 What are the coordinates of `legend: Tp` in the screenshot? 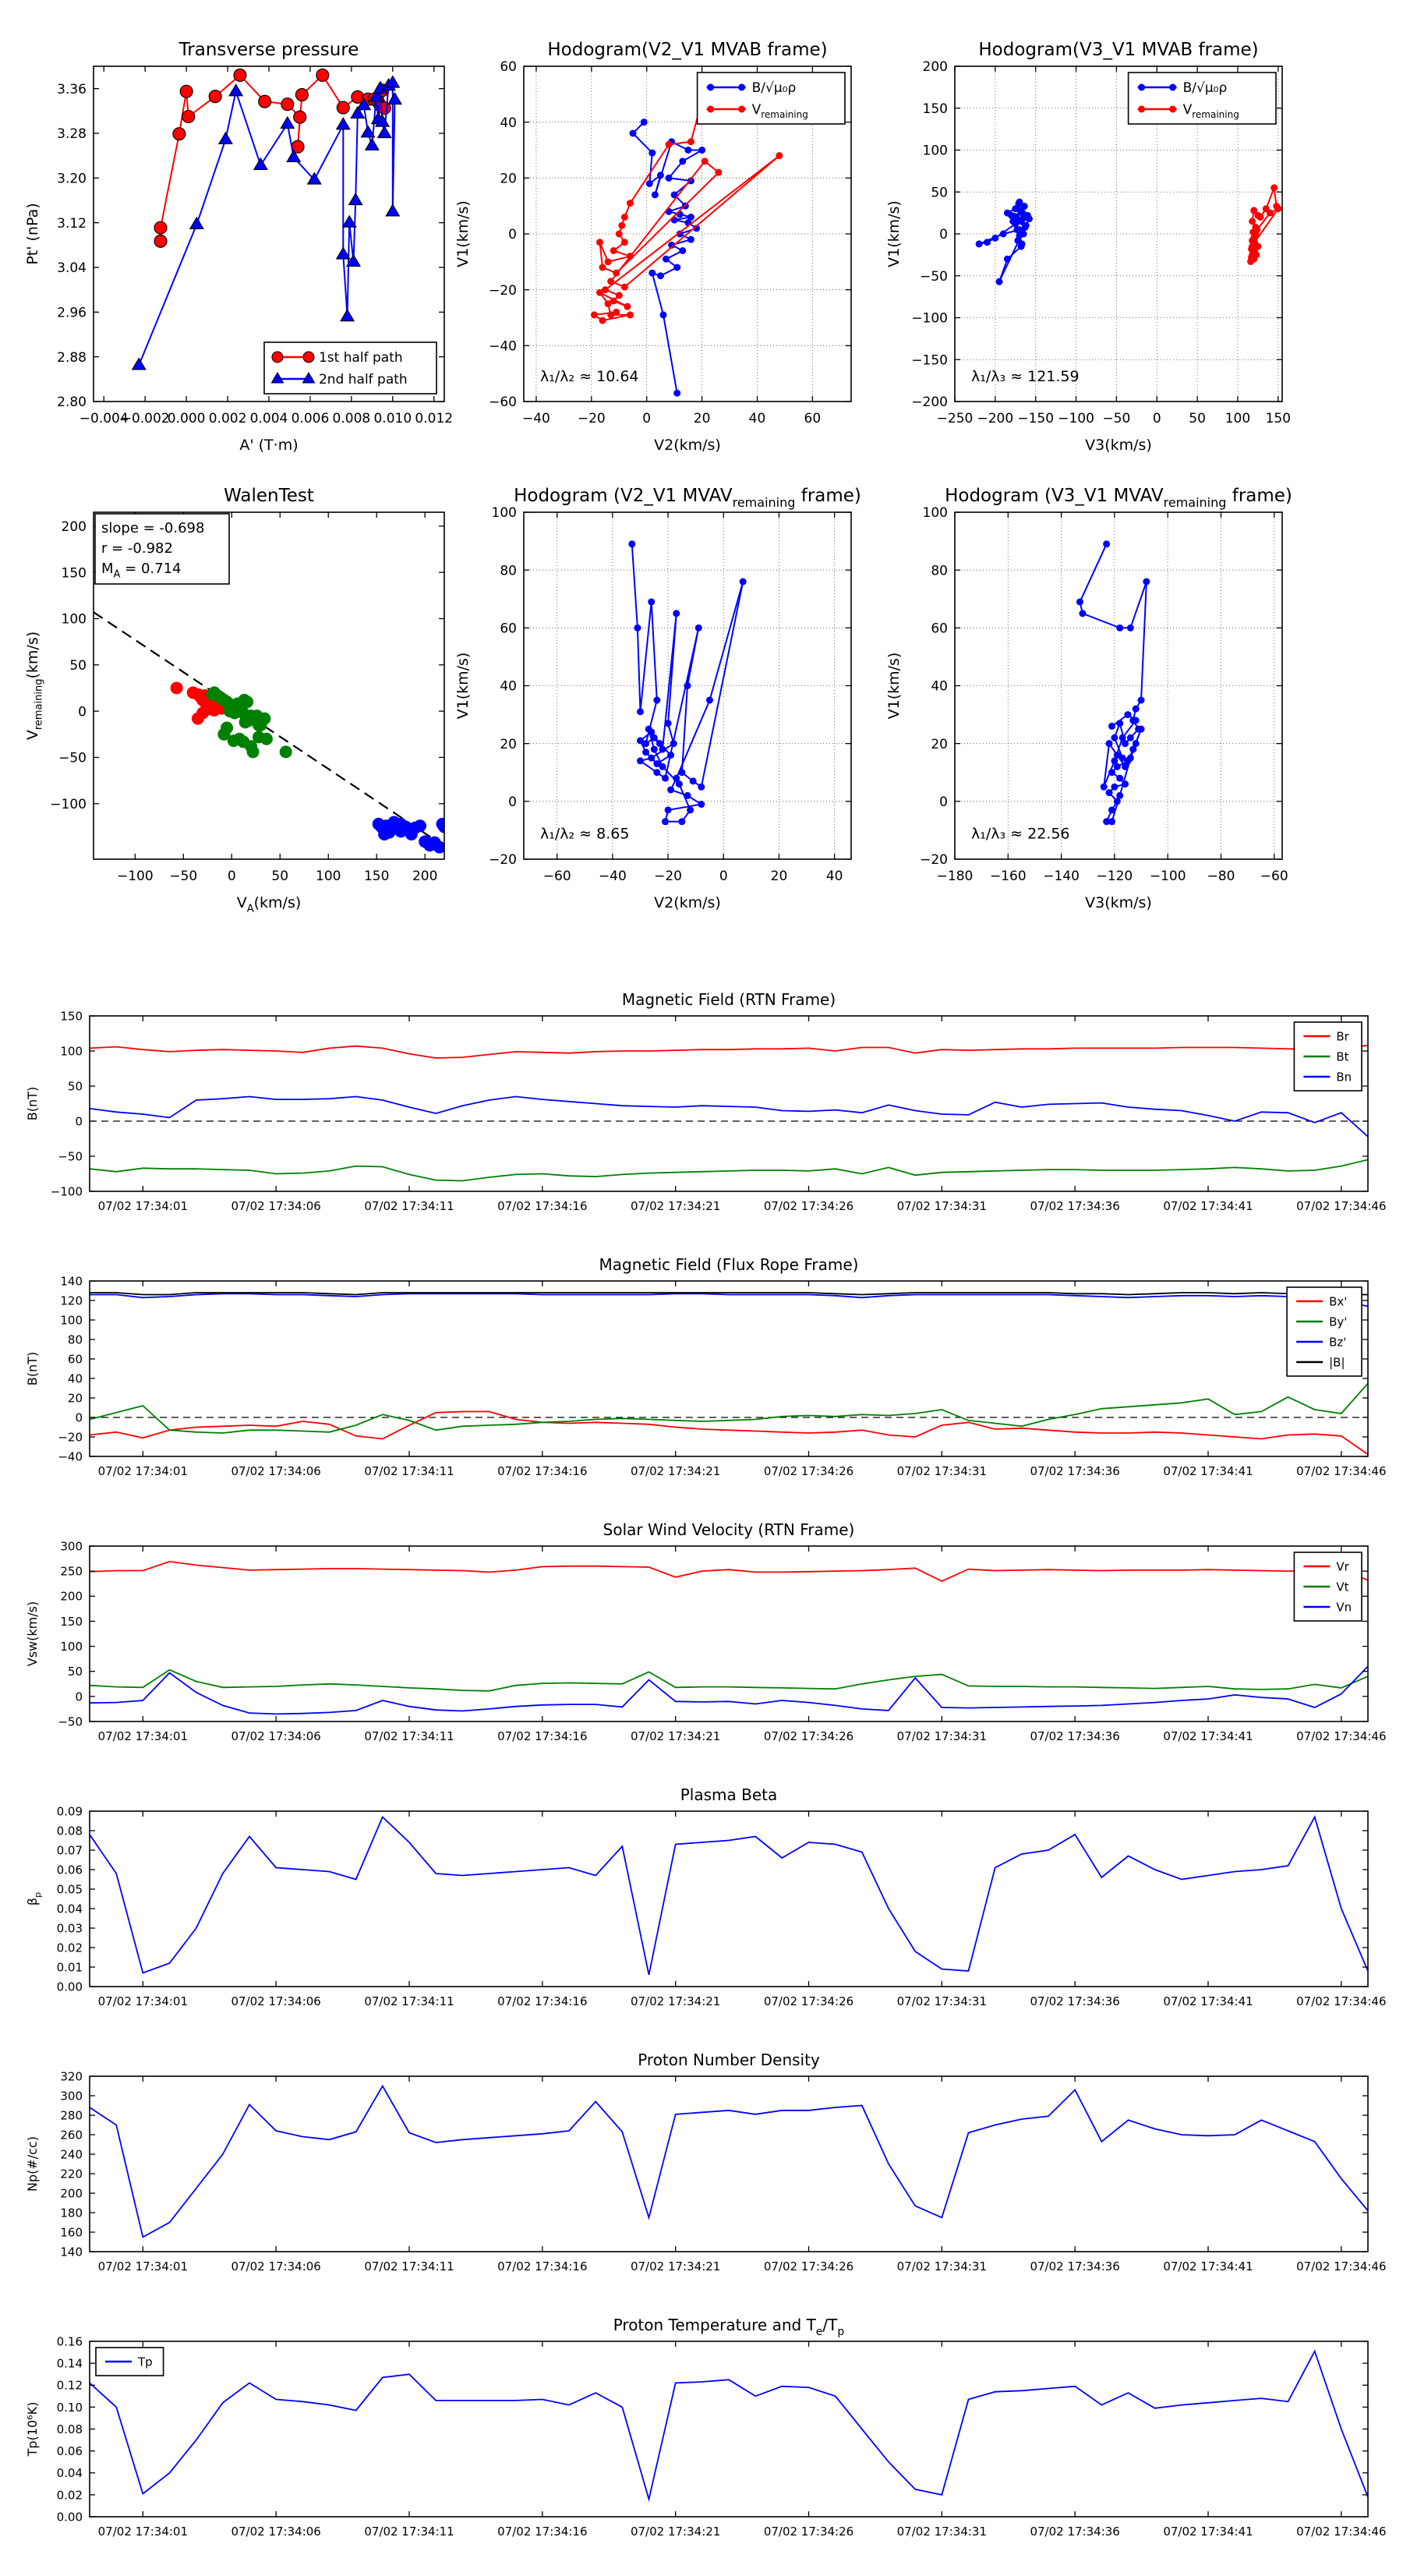 It's located at (129, 2361).